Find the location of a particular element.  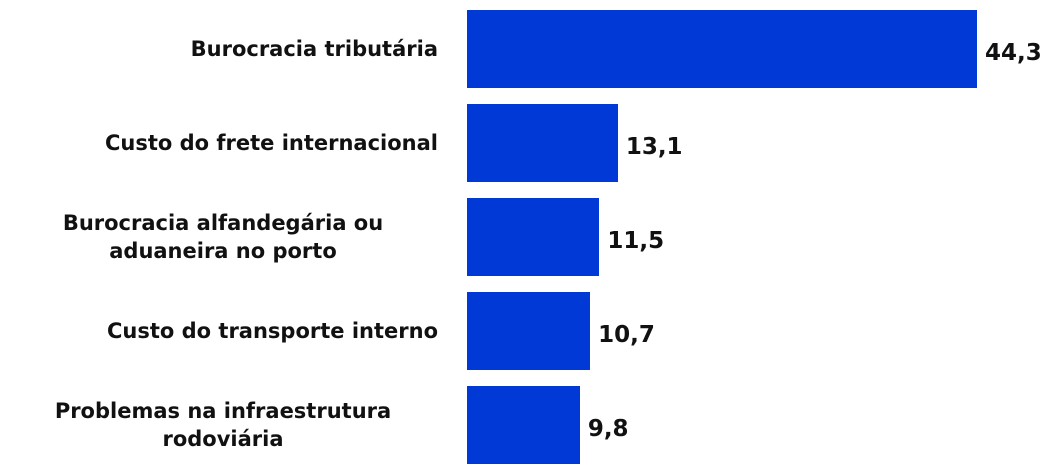

category-label: Problemas na infraestrutura rodoviária is located at coordinates (219, 425).